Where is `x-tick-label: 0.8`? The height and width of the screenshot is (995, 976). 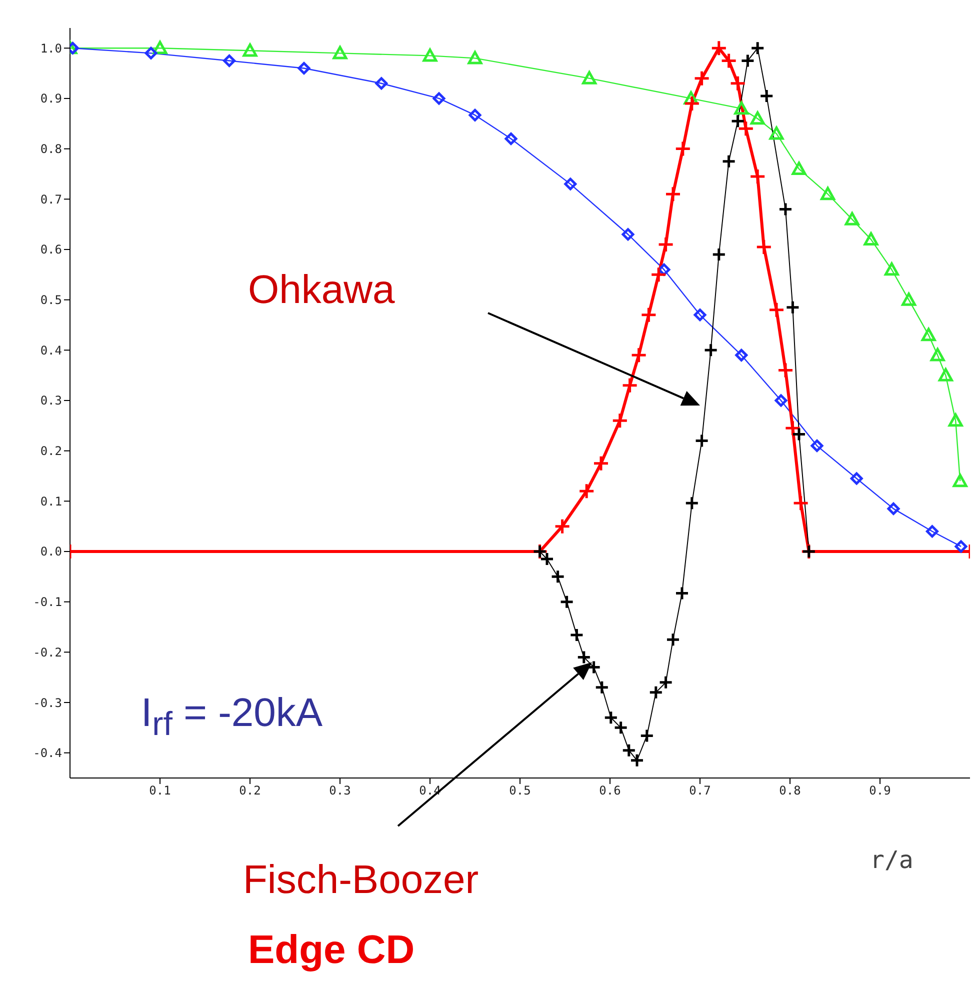
x-tick-label: 0.8 is located at coordinates (790, 791).